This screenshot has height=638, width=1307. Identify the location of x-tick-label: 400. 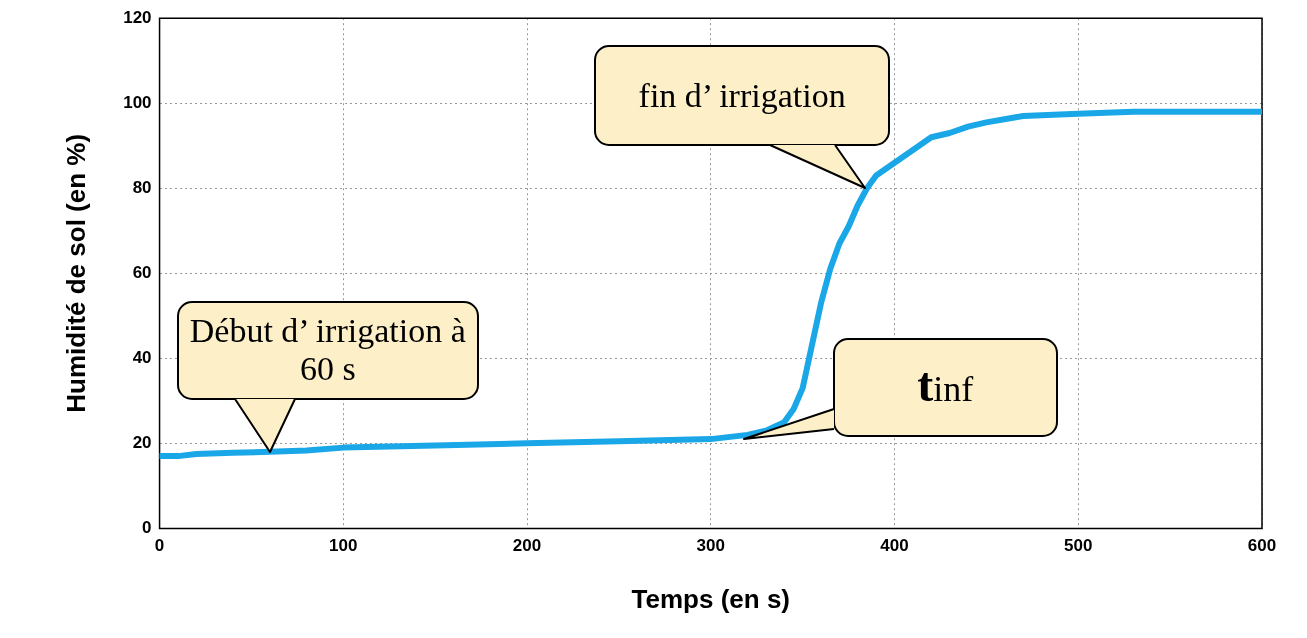
(894, 546).